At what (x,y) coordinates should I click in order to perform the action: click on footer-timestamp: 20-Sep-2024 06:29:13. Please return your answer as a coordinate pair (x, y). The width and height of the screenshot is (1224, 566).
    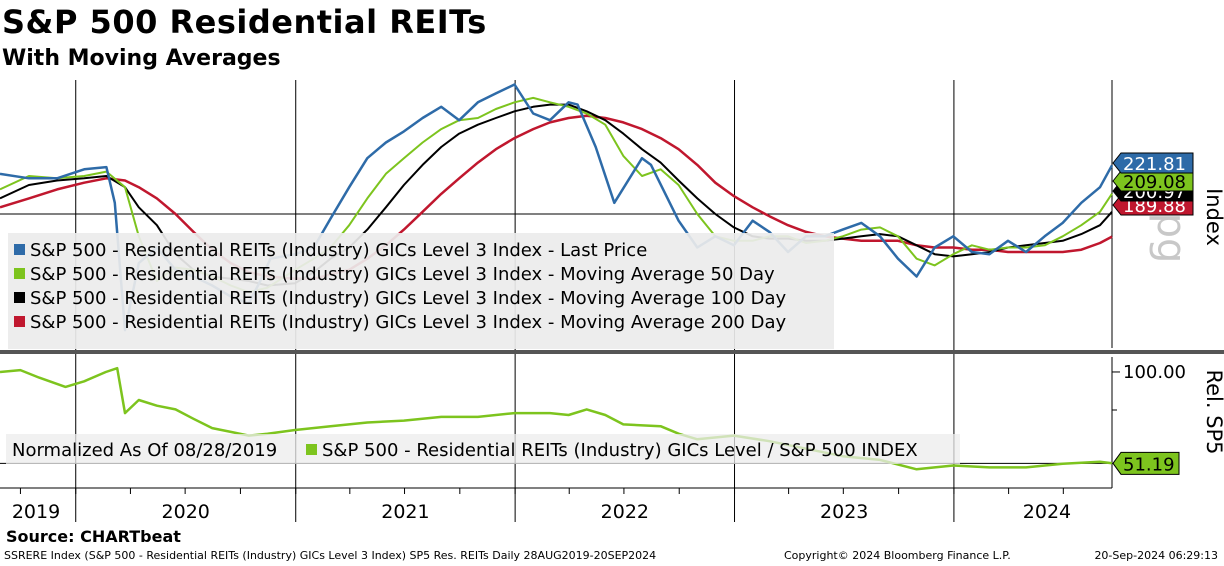
    Looking at the image, I should click on (1156, 555).